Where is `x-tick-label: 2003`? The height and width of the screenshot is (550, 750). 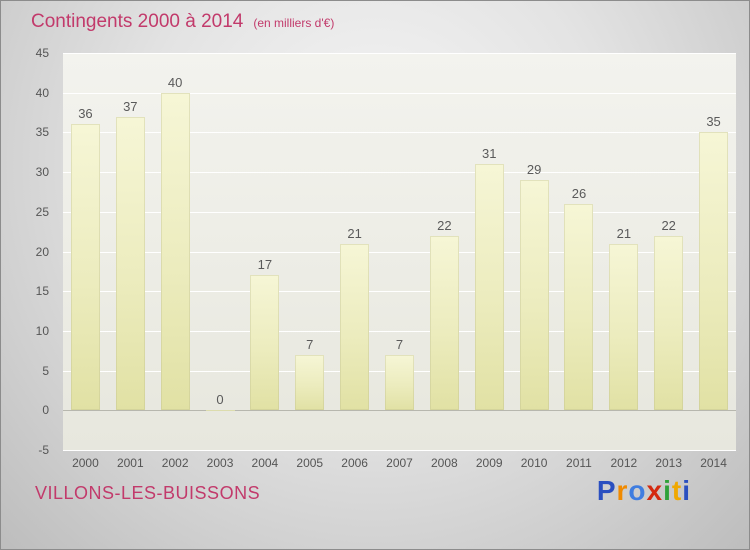
x-tick-label: 2003 is located at coordinates (220, 463).